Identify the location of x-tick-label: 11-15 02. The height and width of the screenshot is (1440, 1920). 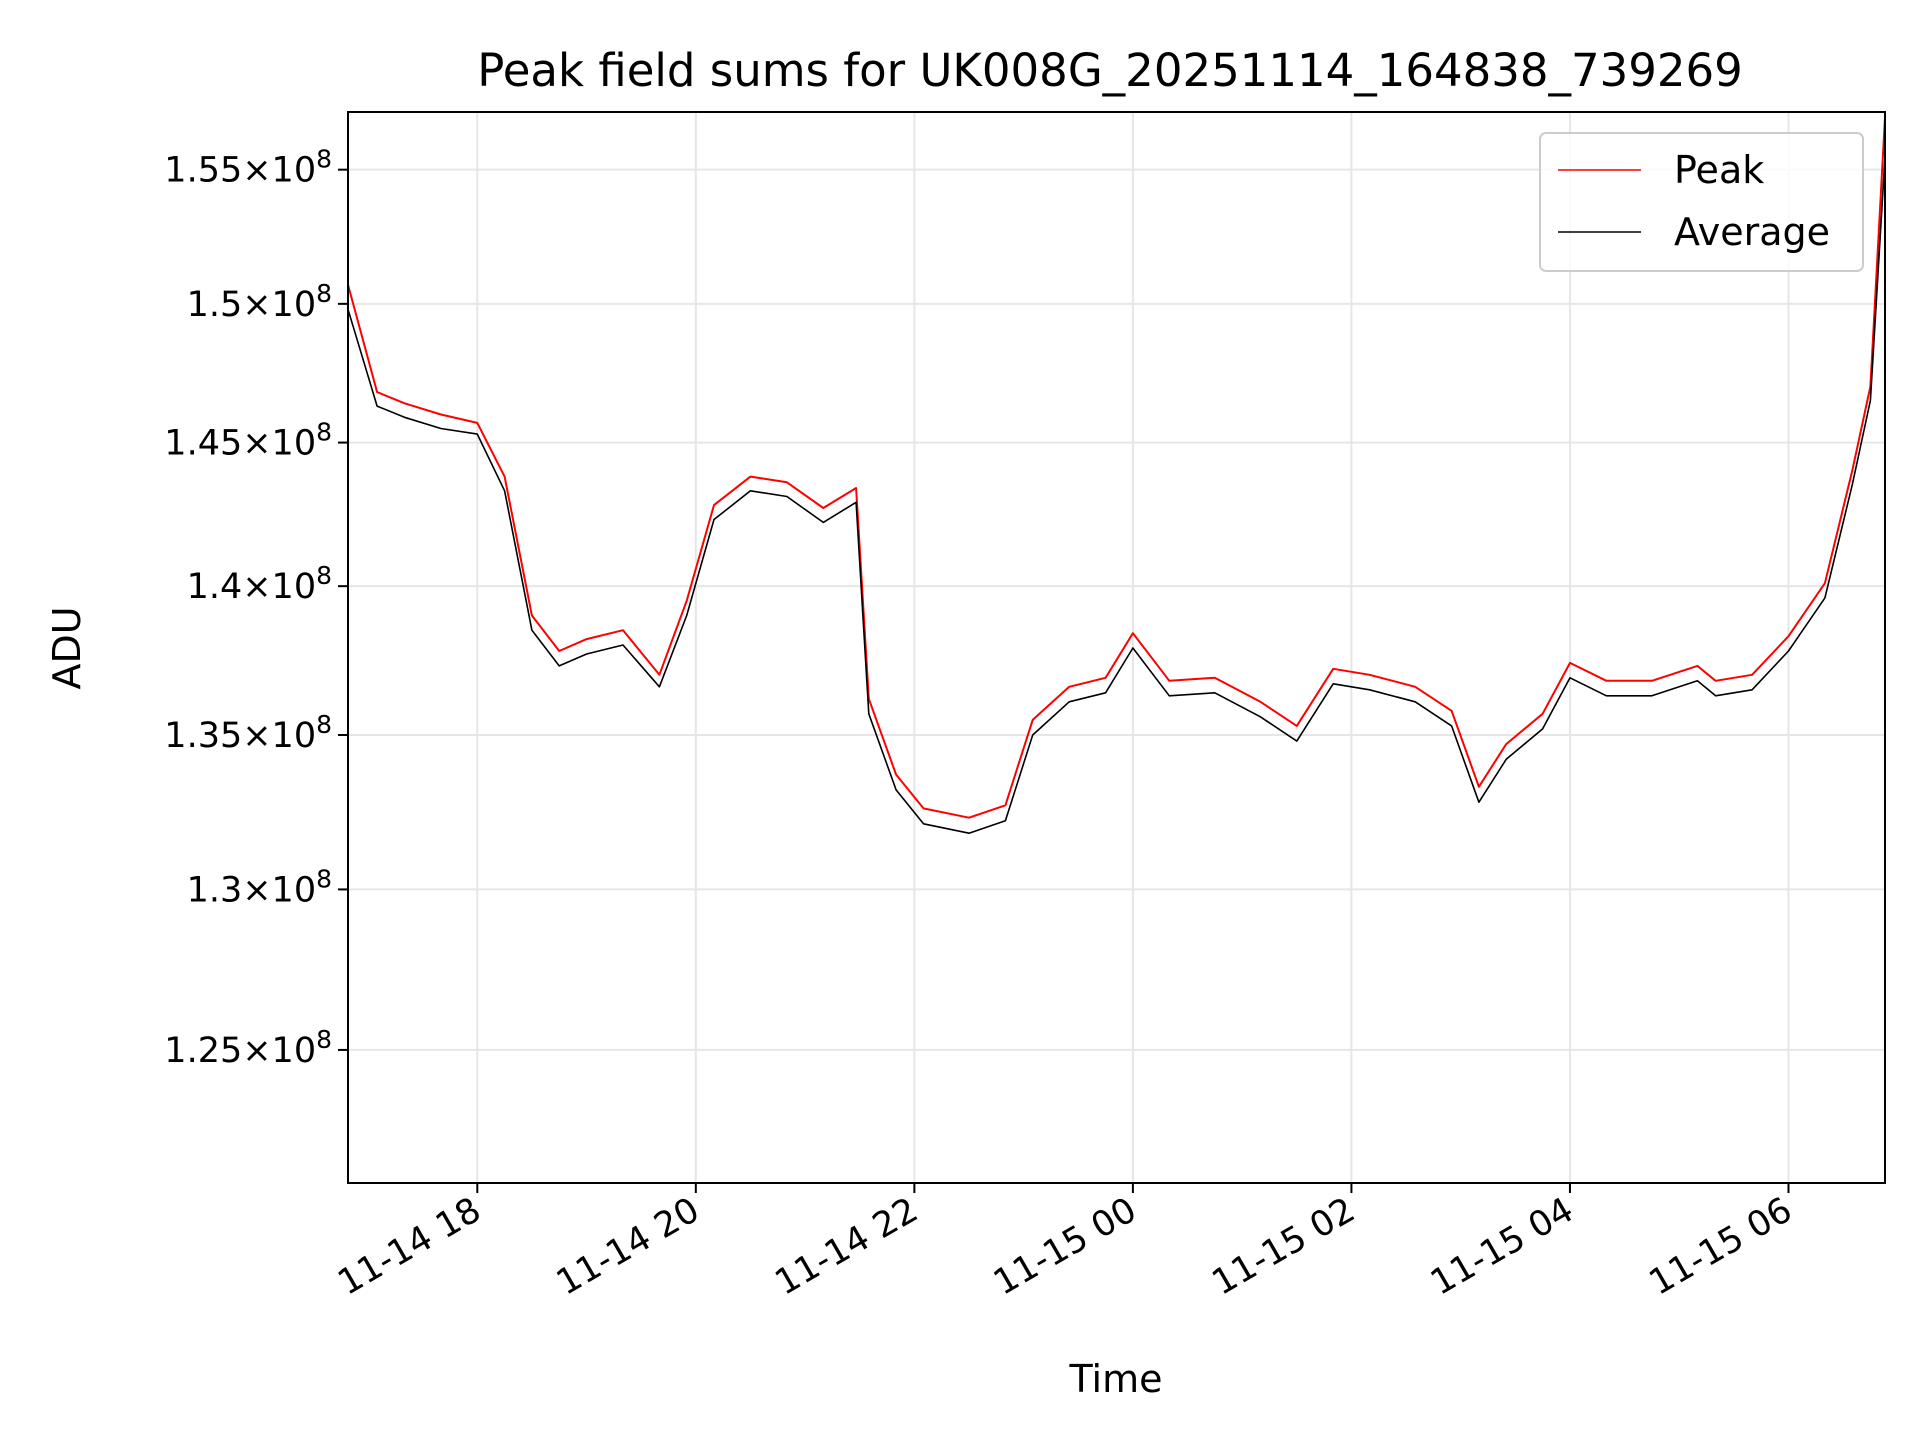
(1284, 1246).